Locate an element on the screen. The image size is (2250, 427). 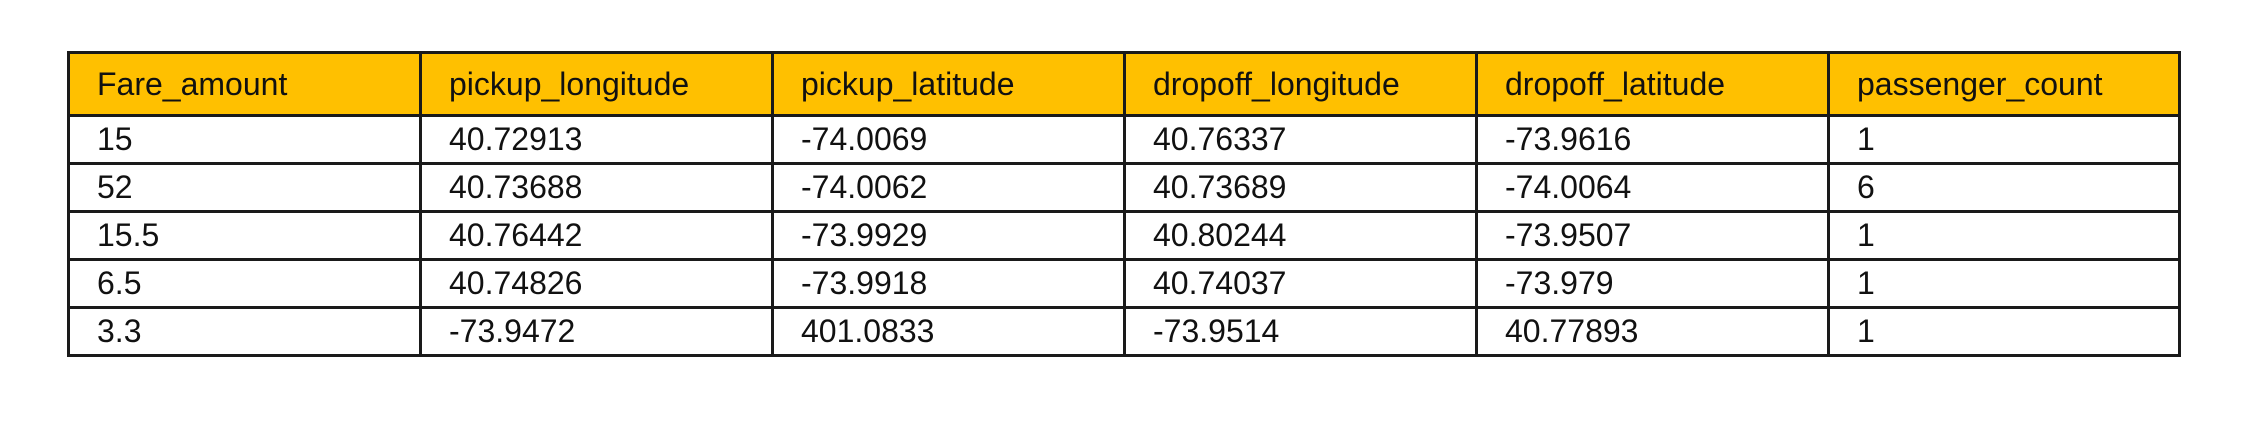
table-cell: 40.74826 is located at coordinates (596, 283).